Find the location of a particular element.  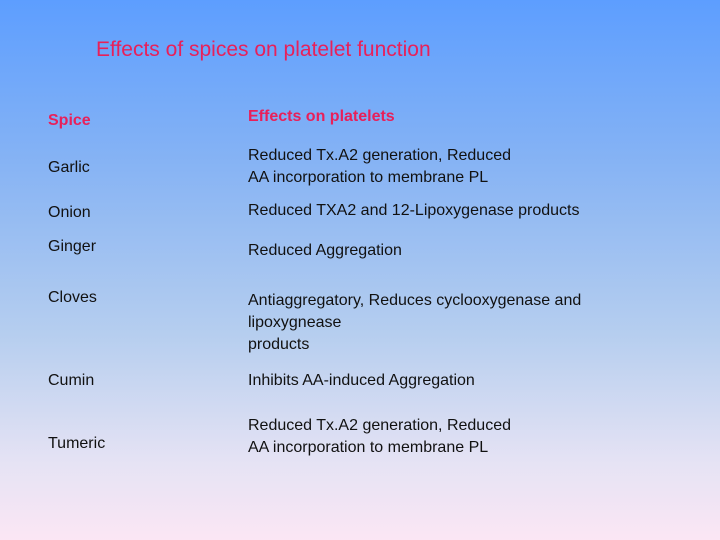

effect-line: products is located at coordinates (279, 344).